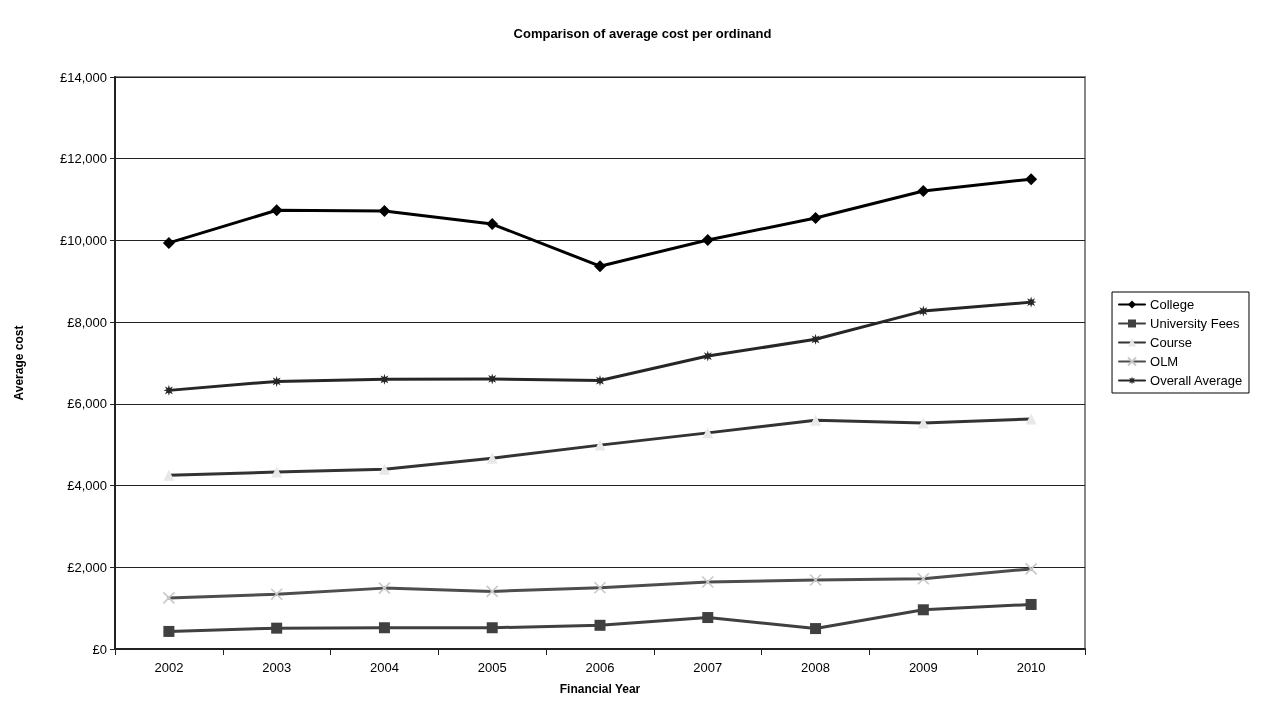  Describe the element at coordinates (87, 486) in the screenshot. I see `y-tick-label: £4,000` at that location.